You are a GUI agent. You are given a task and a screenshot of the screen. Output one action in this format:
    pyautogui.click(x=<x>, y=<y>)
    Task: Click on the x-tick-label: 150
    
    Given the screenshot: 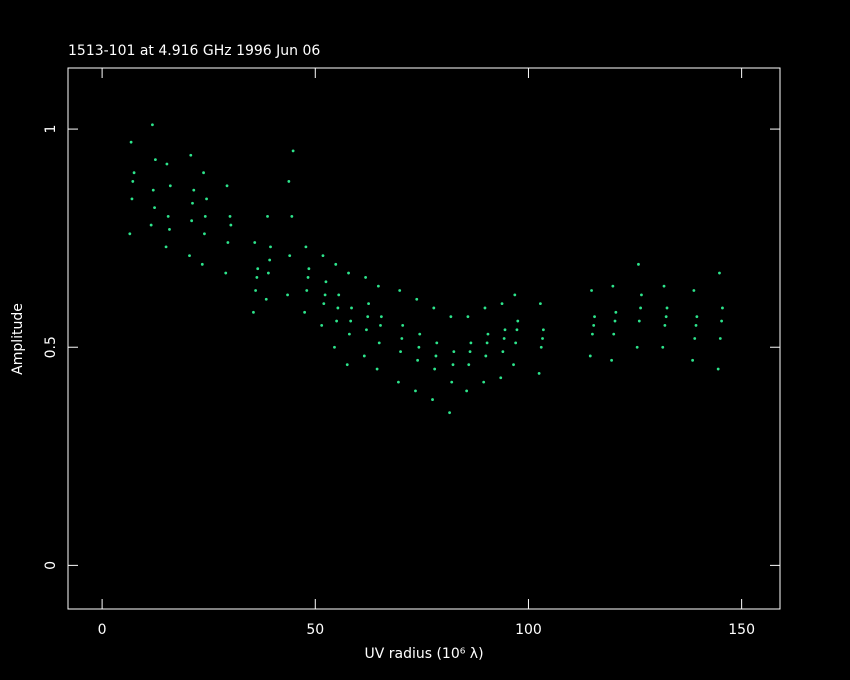 What is the action you would take?
    pyautogui.click(x=741, y=630)
    